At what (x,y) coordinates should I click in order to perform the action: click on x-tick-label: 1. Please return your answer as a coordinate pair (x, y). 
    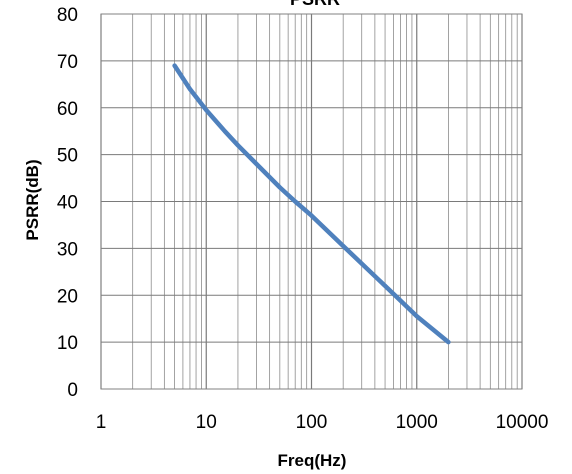
    Looking at the image, I should click on (101, 422).